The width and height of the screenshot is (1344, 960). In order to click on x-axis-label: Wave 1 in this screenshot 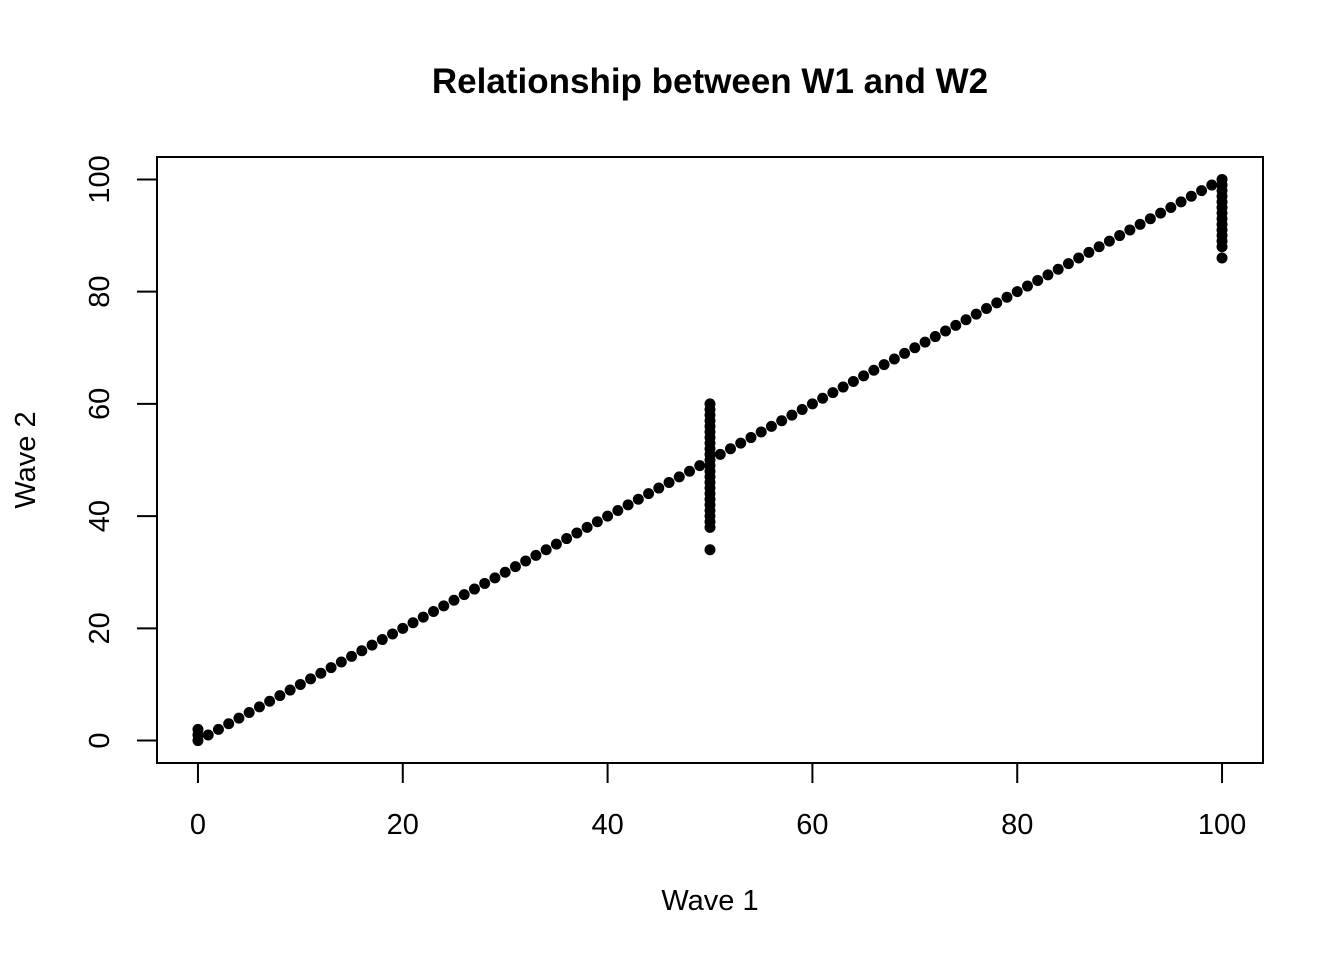, I will do `click(709, 901)`.